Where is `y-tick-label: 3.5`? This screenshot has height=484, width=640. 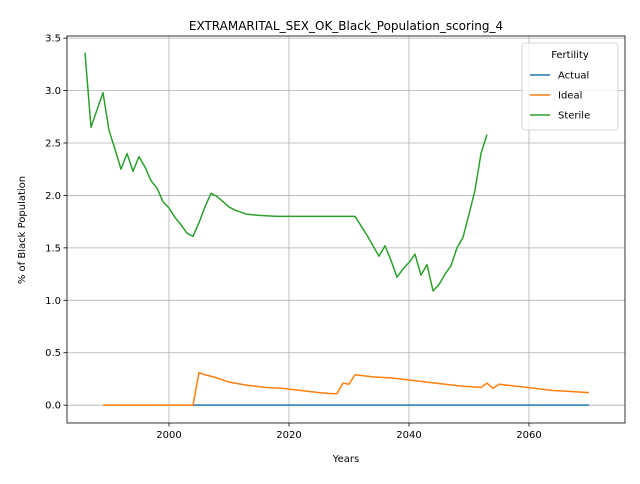 y-tick-label: 3.5 is located at coordinates (53, 39).